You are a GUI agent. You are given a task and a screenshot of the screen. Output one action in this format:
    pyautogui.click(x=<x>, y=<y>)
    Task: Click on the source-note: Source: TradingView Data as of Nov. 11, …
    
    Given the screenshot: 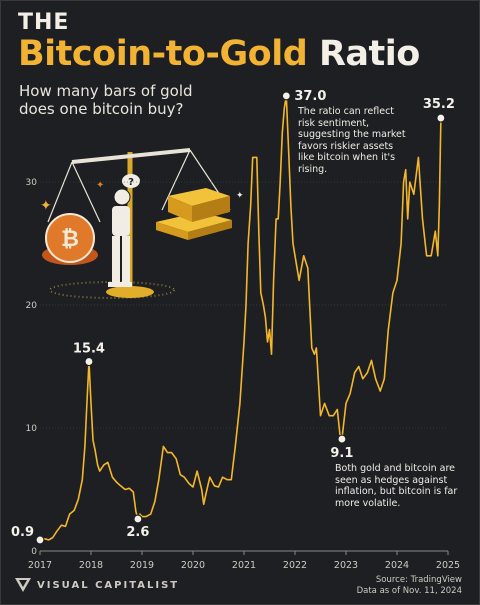 What is the action you would take?
    pyautogui.click(x=409, y=586)
    